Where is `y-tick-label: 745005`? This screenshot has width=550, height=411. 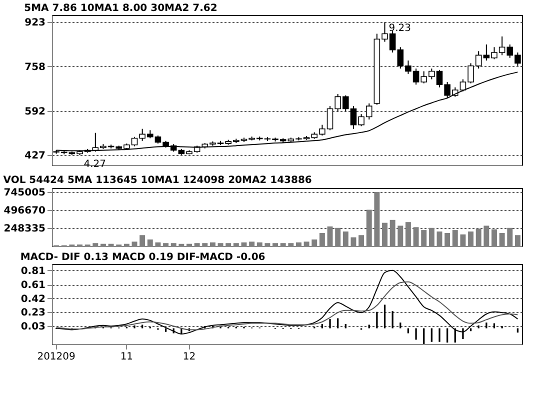
y-tick-label: 745005 is located at coordinates (25, 192).